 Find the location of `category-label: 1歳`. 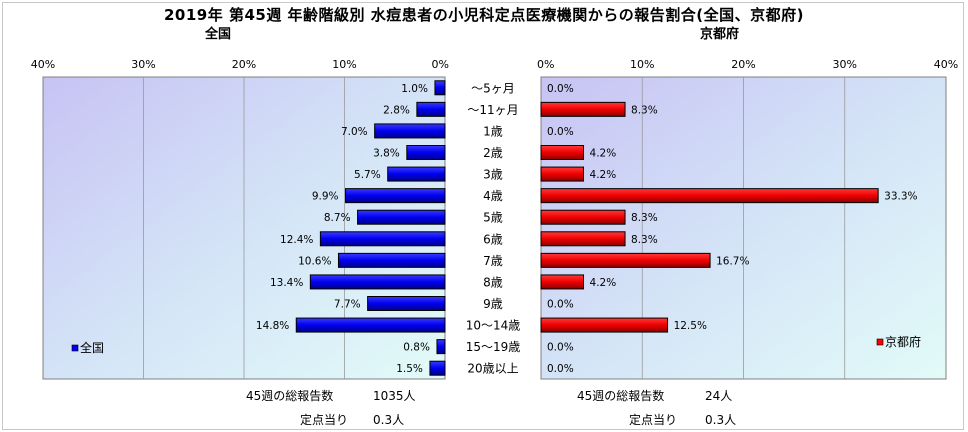

category-label: 1歳 is located at coordinates (493, 131).